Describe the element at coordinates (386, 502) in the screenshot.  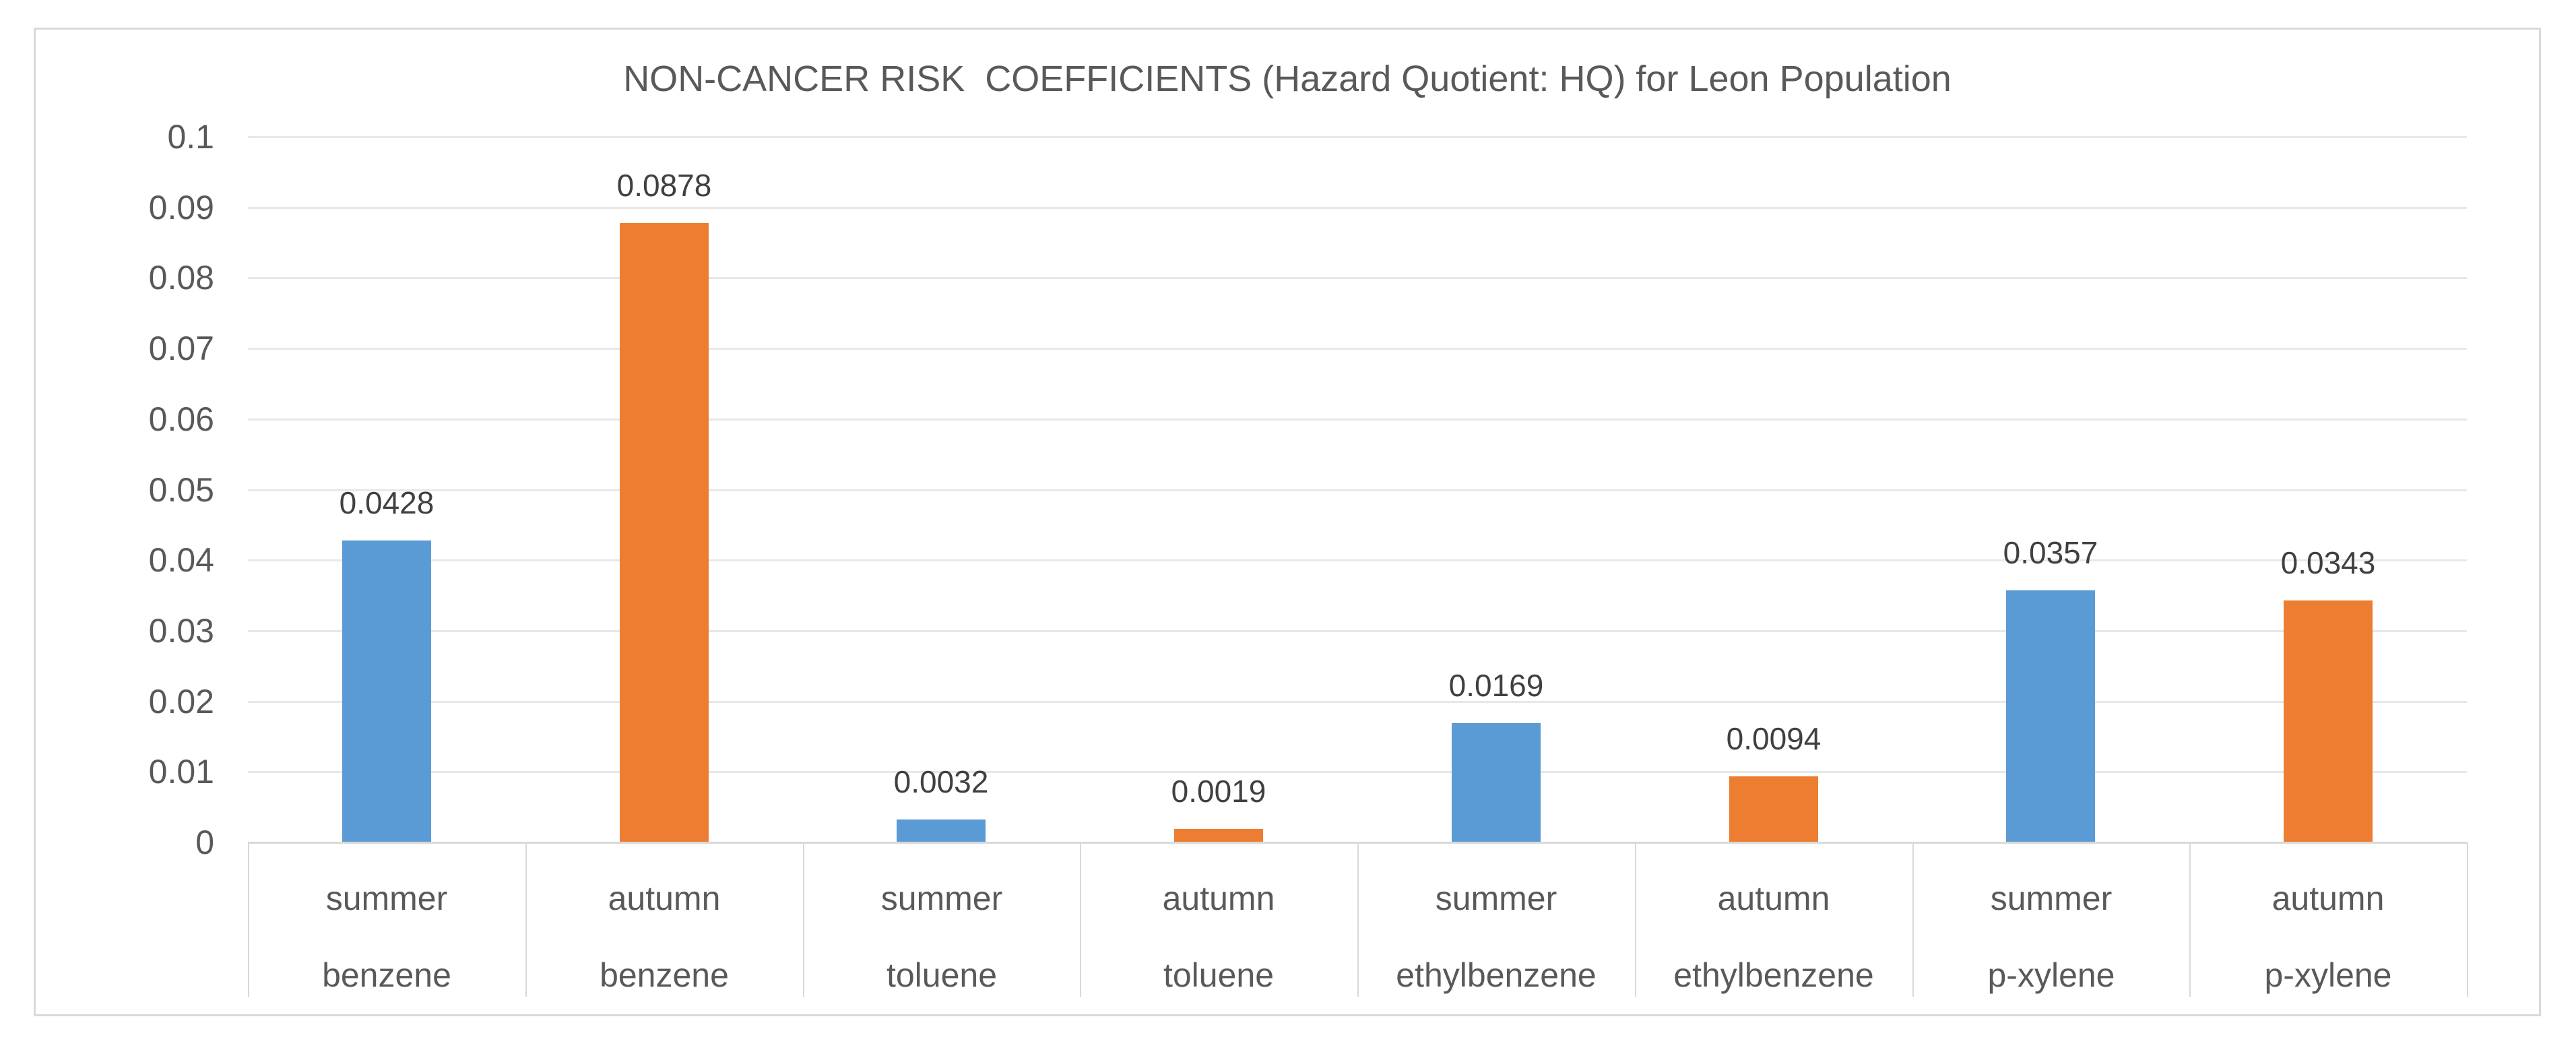
I see `bar-value-label: 0.0428` at that location.